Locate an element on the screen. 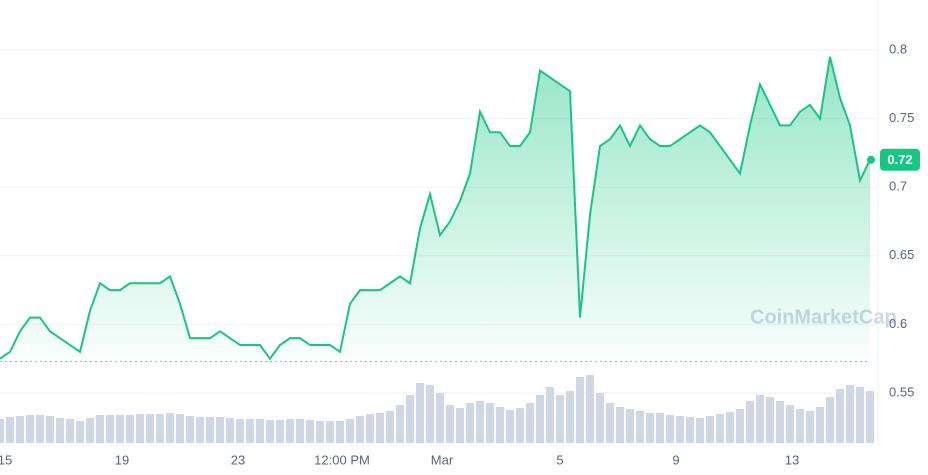  current-label: 0.72 is located at coordinates (899, 159).